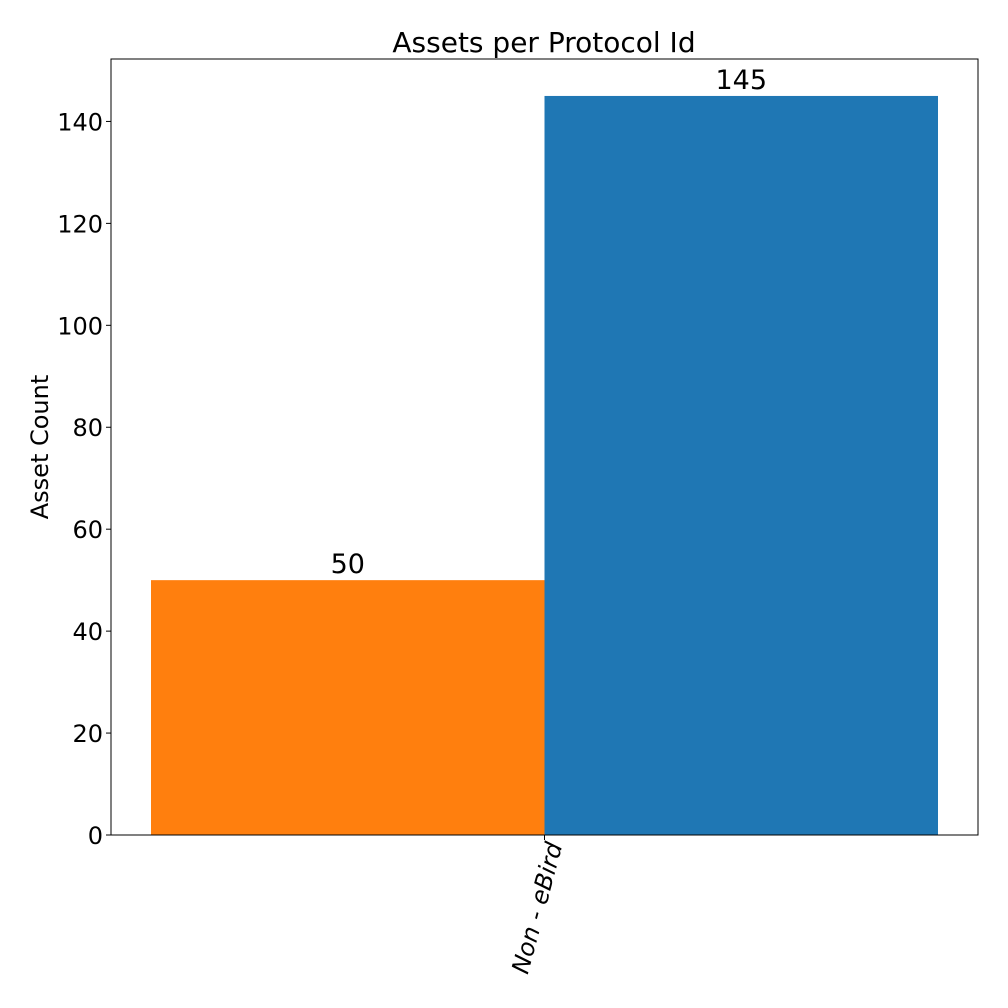 This screenshot has width=1008, height=1008. What do you see at coordinates (87, 530) in the screenshot?
I see `y-tick-label: 60` at bounding box center [87, 530].